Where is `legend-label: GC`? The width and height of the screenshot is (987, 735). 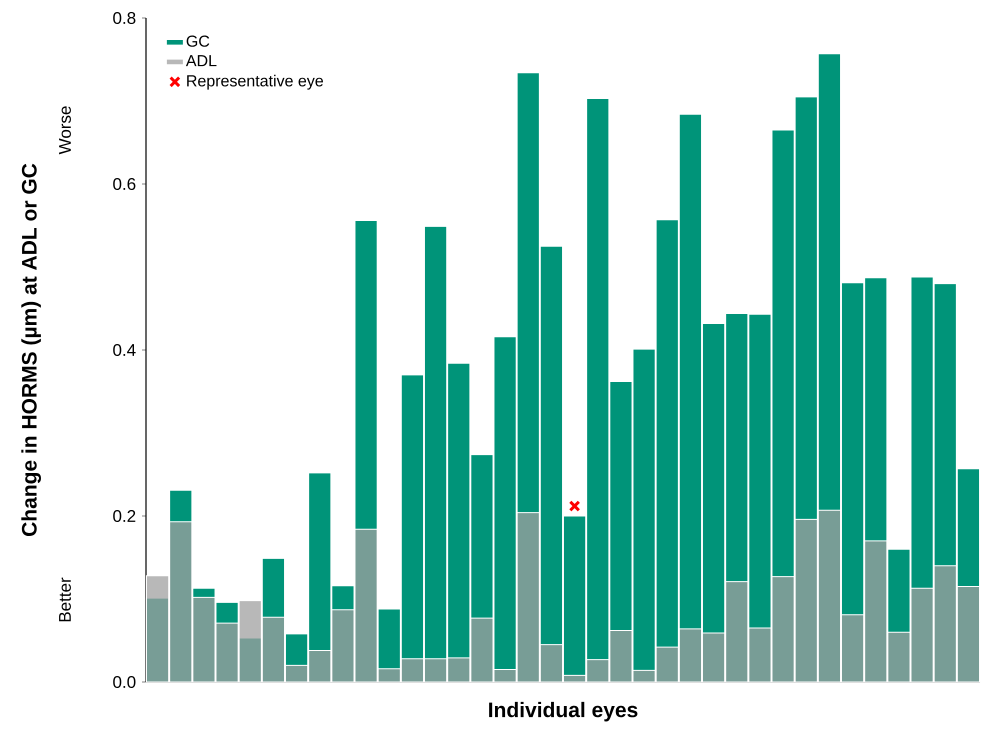
legend-label: GC is located at coordinates (198, 41).